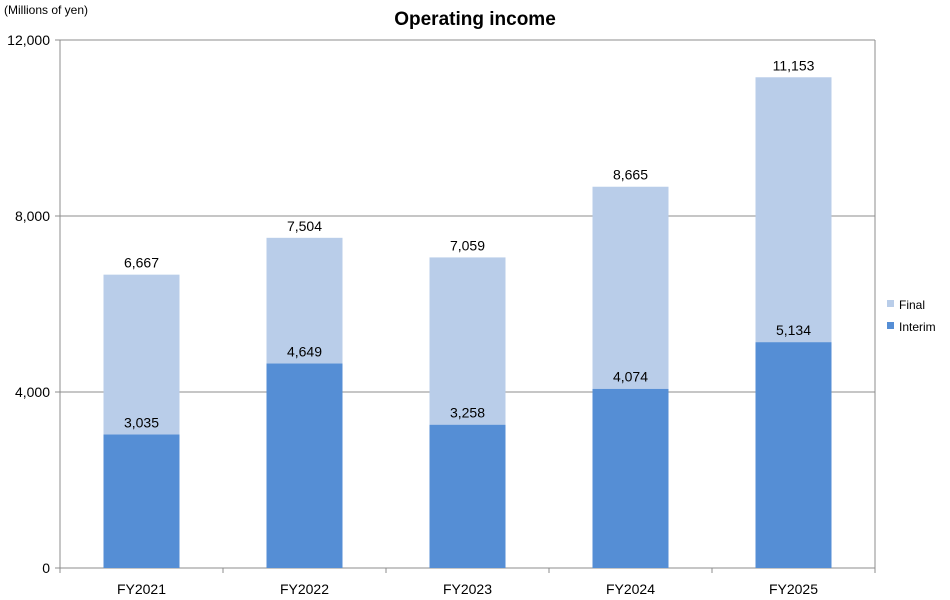 The width and height of the screenshot is (950, 600). What do you see at coordinates (467, 589) in the screenshot?
I see `x-tick-label: FY2023` at bounding box center [467, 589].